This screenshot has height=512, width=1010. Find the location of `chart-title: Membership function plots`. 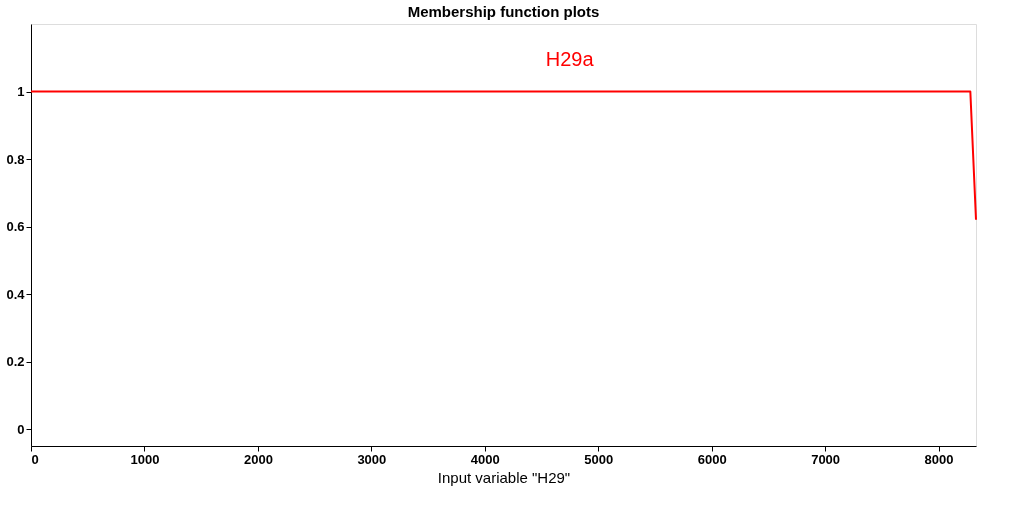

chart-title: Membership function plots is located at coordinates (503, 11).